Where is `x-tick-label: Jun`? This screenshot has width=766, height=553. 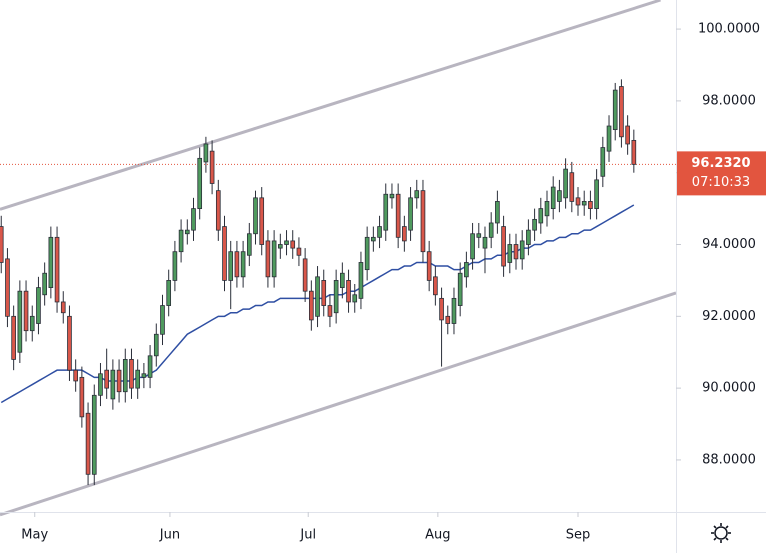 x-tick-label: Jun is located at coordinates (169, 535).